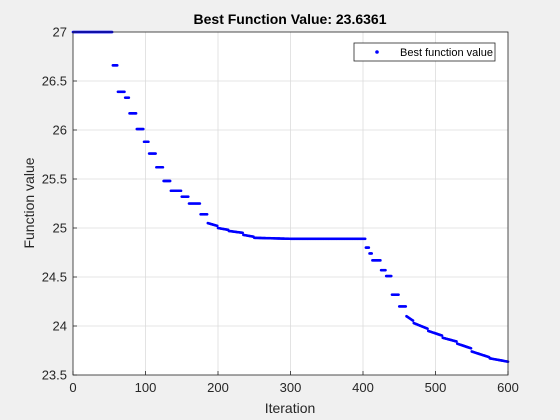 Image resolution: width=560 pixels, height=420 pixels. I want to click on x-tick-label: 300, so click(291, 387).